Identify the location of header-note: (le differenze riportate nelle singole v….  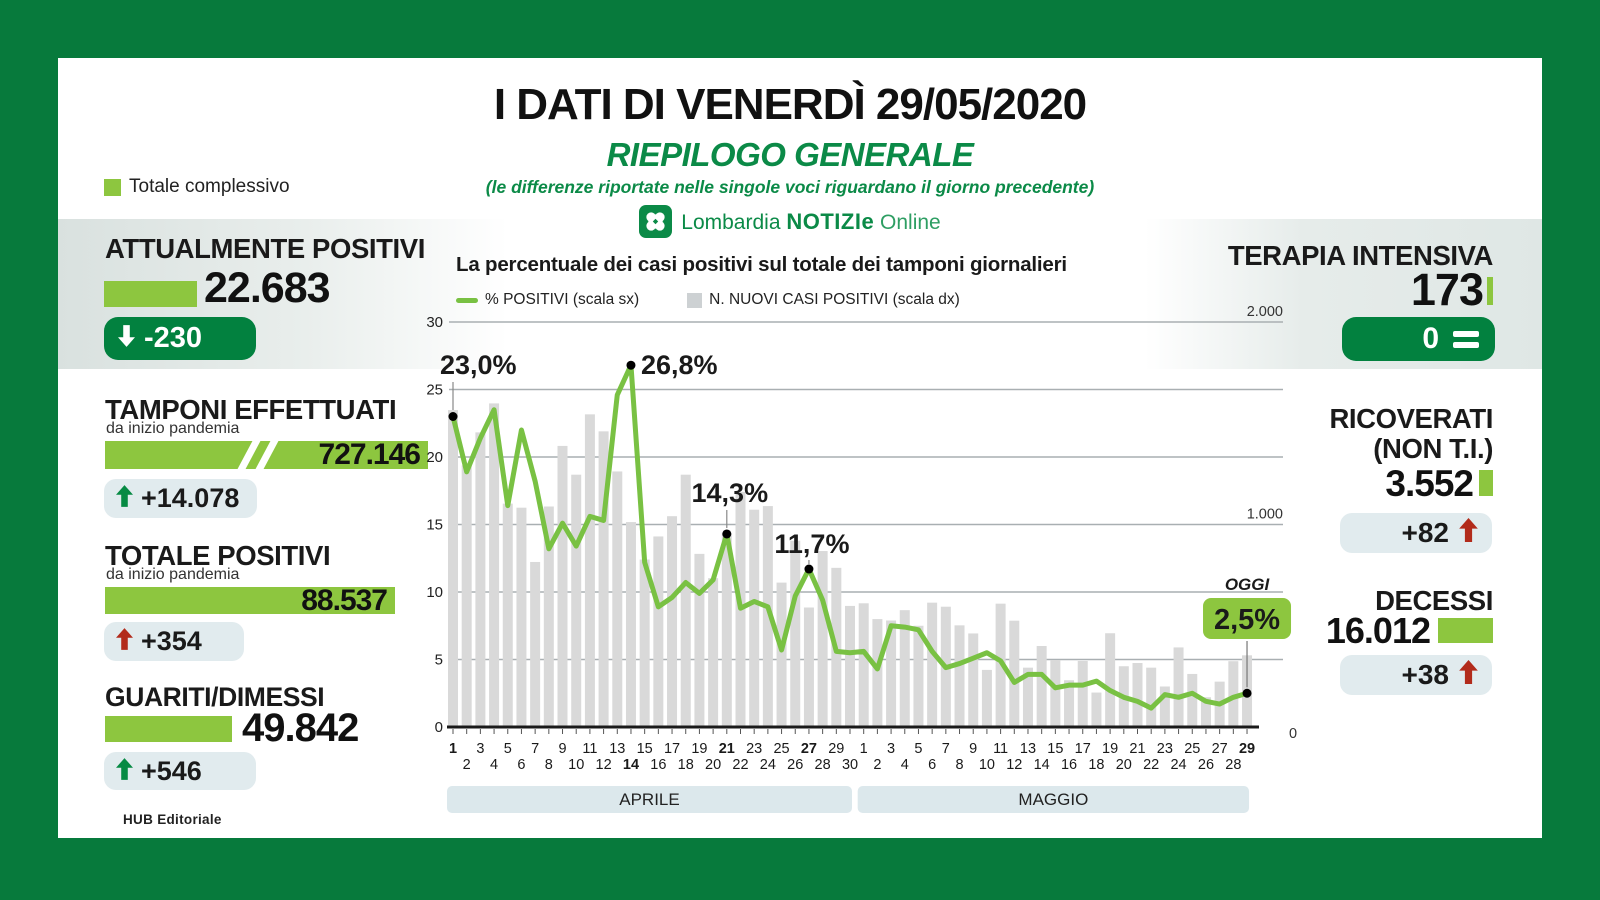
(790, 187).